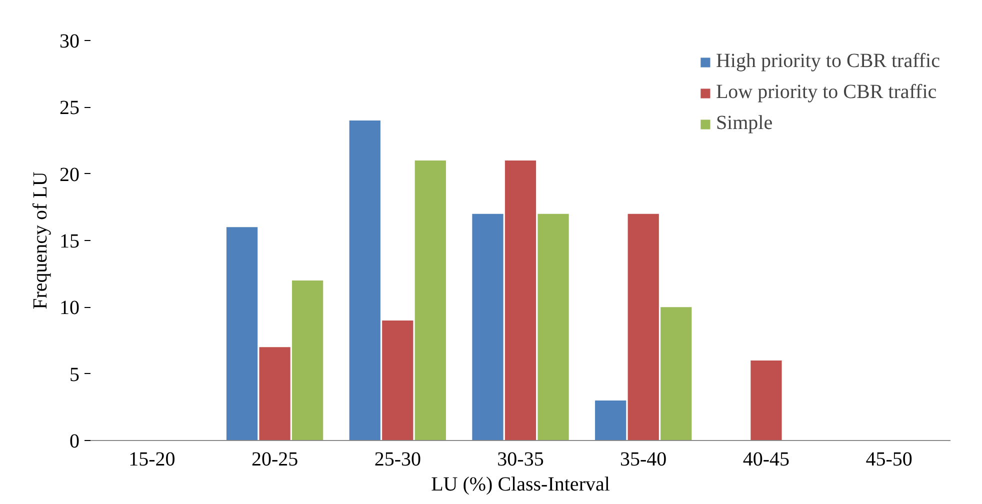 This screenshot has height=504, width=982. Describe the element at coordinates (828, 61) in the screenshot. I see `legend-label: High priority to CBR traffic` at that location.